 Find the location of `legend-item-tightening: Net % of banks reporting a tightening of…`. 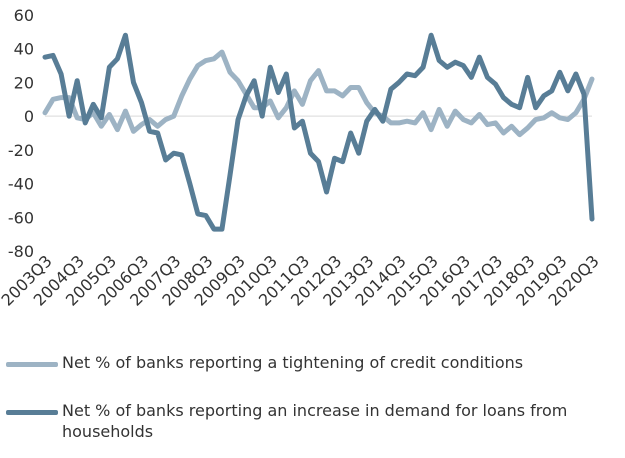

legend-item-tightening: Net % of banks reporting a tightening of… is located at coordinates (311, 364).